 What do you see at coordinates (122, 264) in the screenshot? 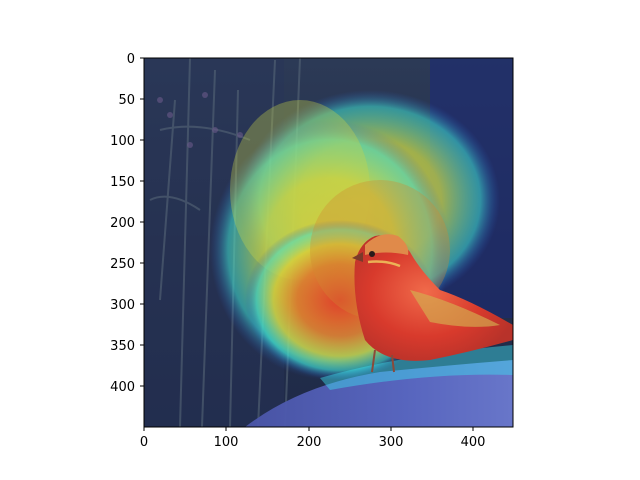
I see `y-tick-label: 250` at bounding box center [122, 264].